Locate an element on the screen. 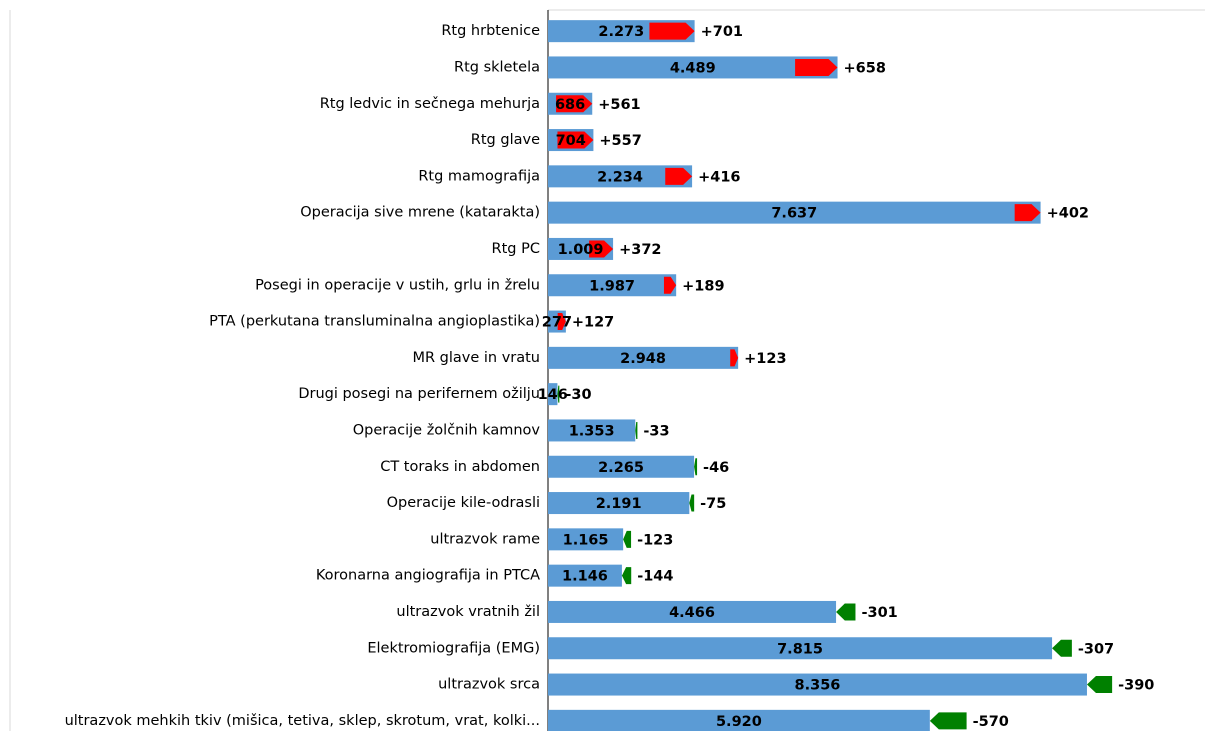  value-label: 4.466 is located at coordinates (692, 613).